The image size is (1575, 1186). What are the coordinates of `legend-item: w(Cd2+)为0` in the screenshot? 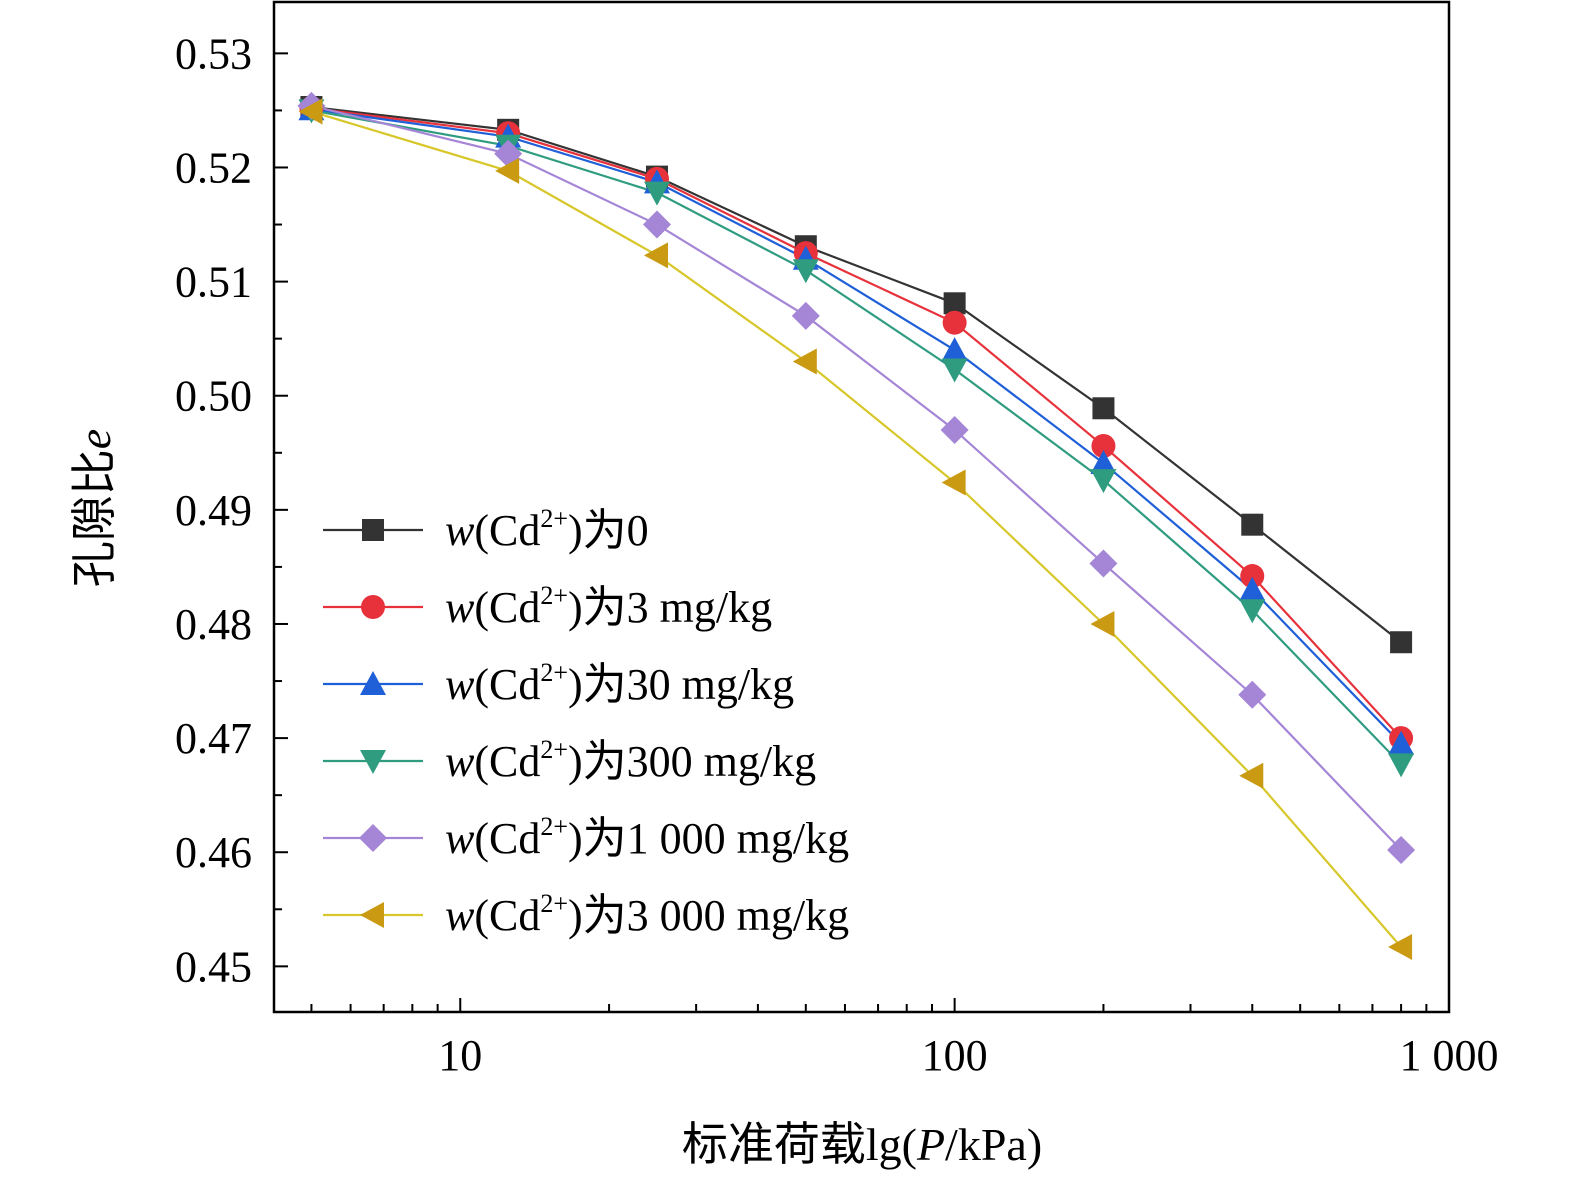 It's located at (486, 529).